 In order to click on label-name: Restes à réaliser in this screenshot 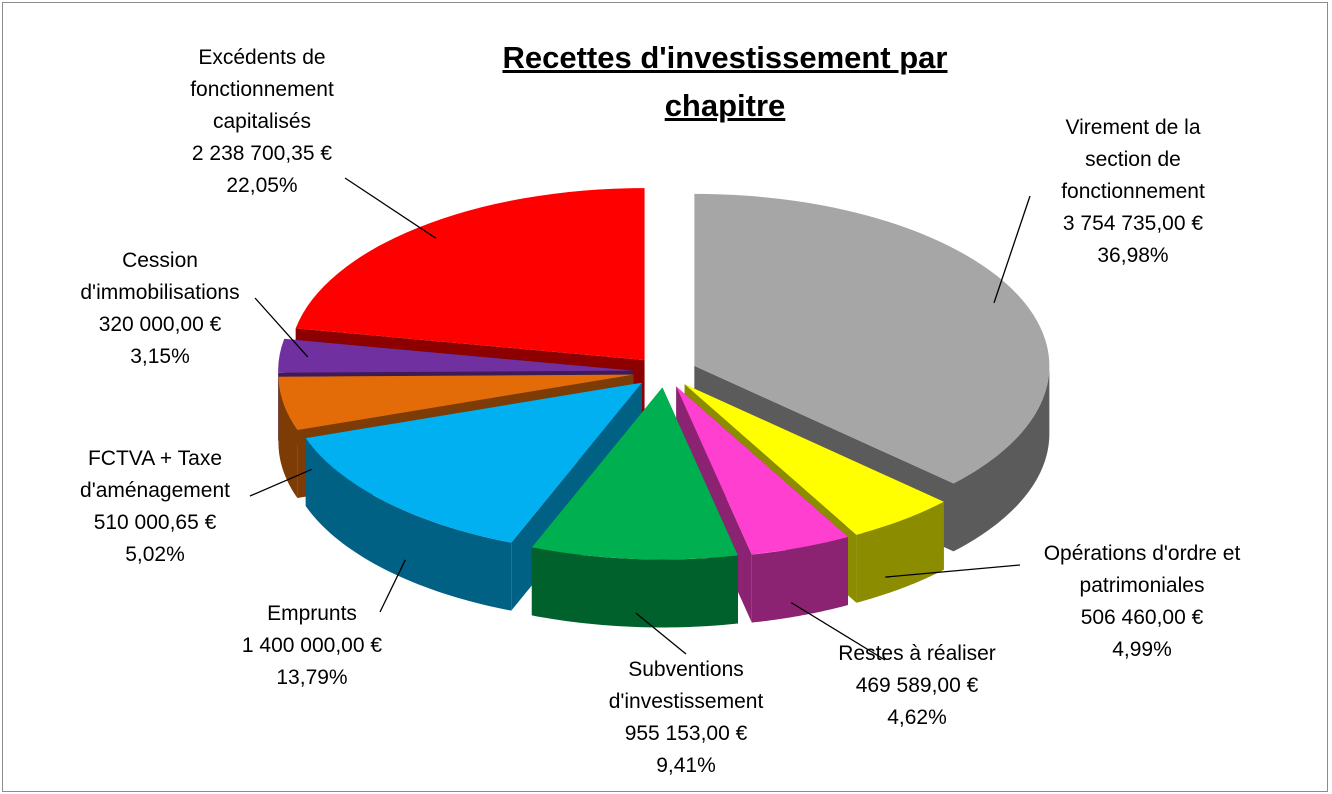, I will do `click(917, 653)`.